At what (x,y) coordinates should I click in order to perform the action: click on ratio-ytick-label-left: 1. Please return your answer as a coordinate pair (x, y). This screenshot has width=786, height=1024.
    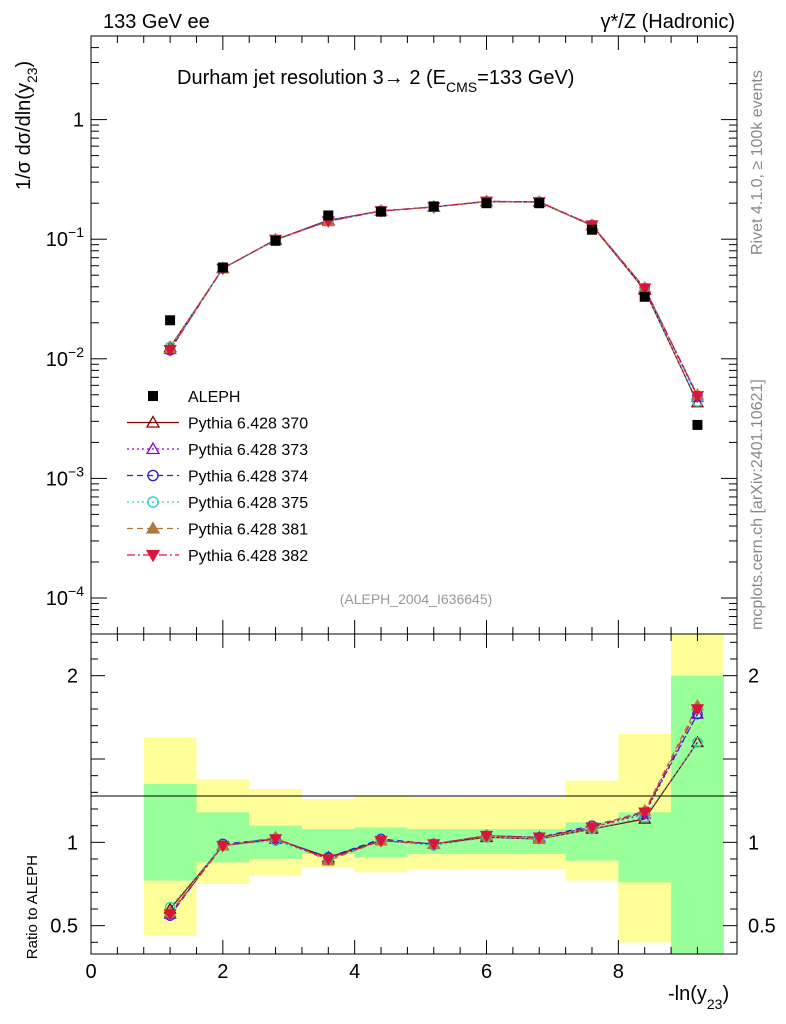
    Looking at the image, I should click on (72, 843).